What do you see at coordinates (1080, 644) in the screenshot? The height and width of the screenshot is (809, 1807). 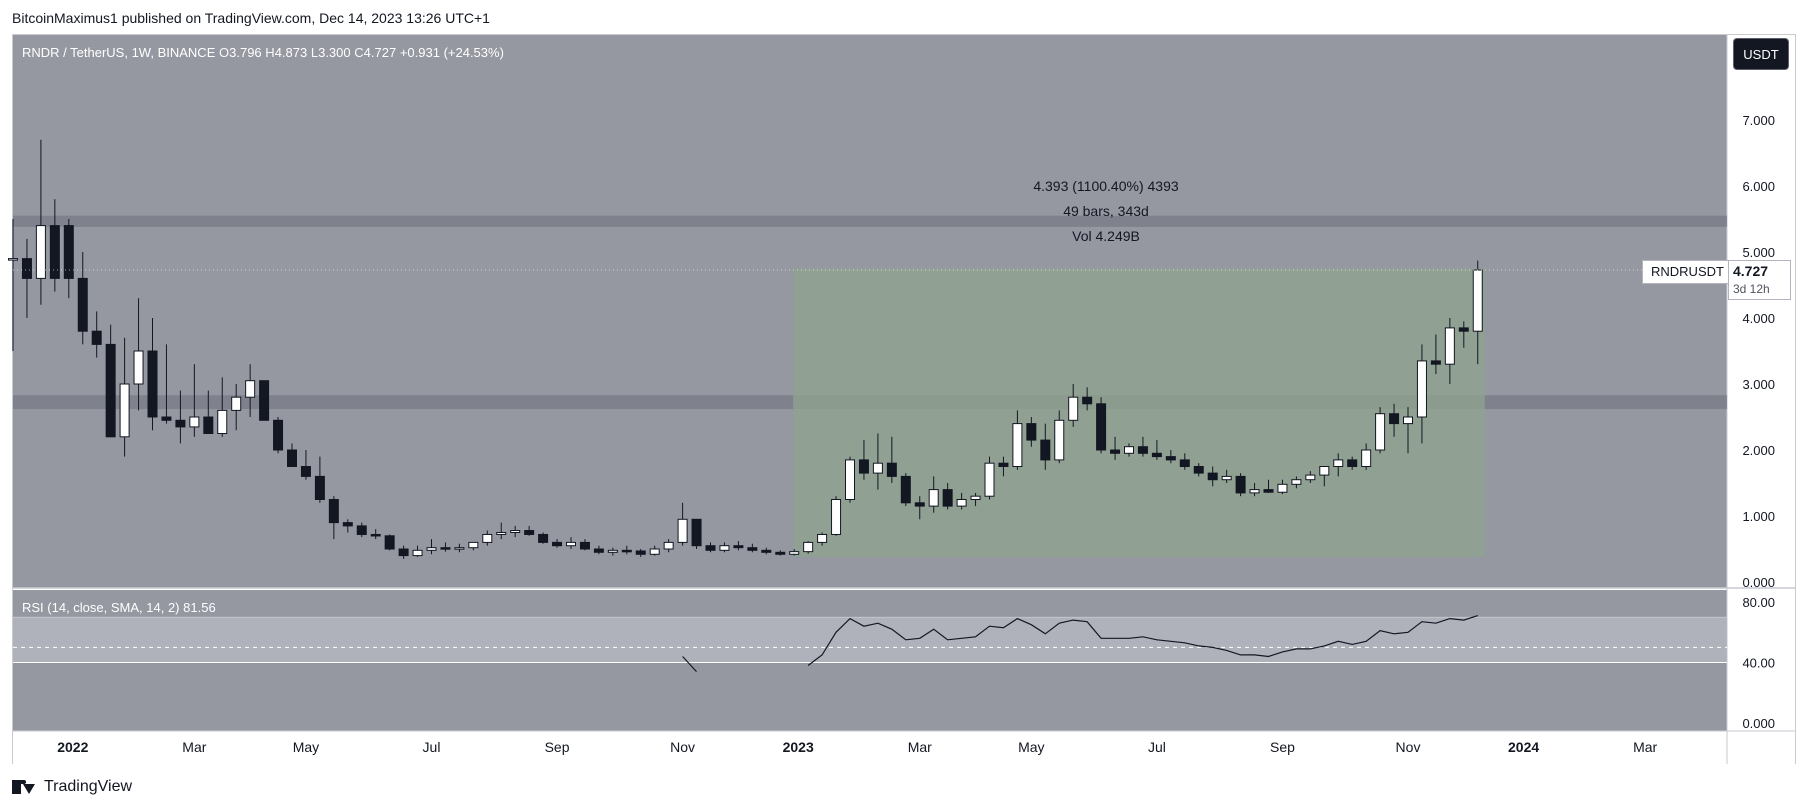 I see `rsi-line` at bounding box center [1080, 644].